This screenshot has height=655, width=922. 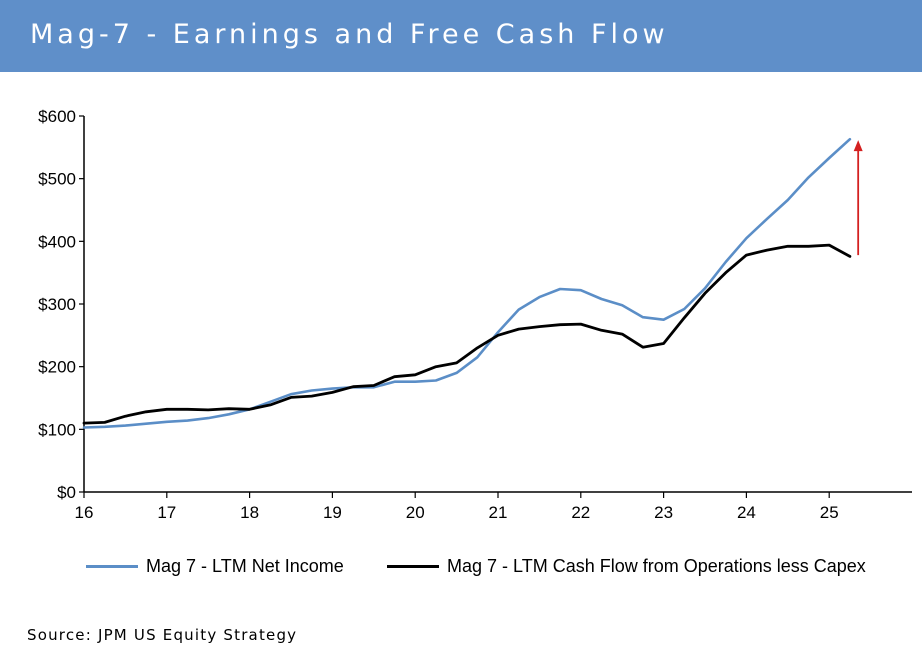 I want to click on x-tick-label: 17, so click(x=166, y=512).